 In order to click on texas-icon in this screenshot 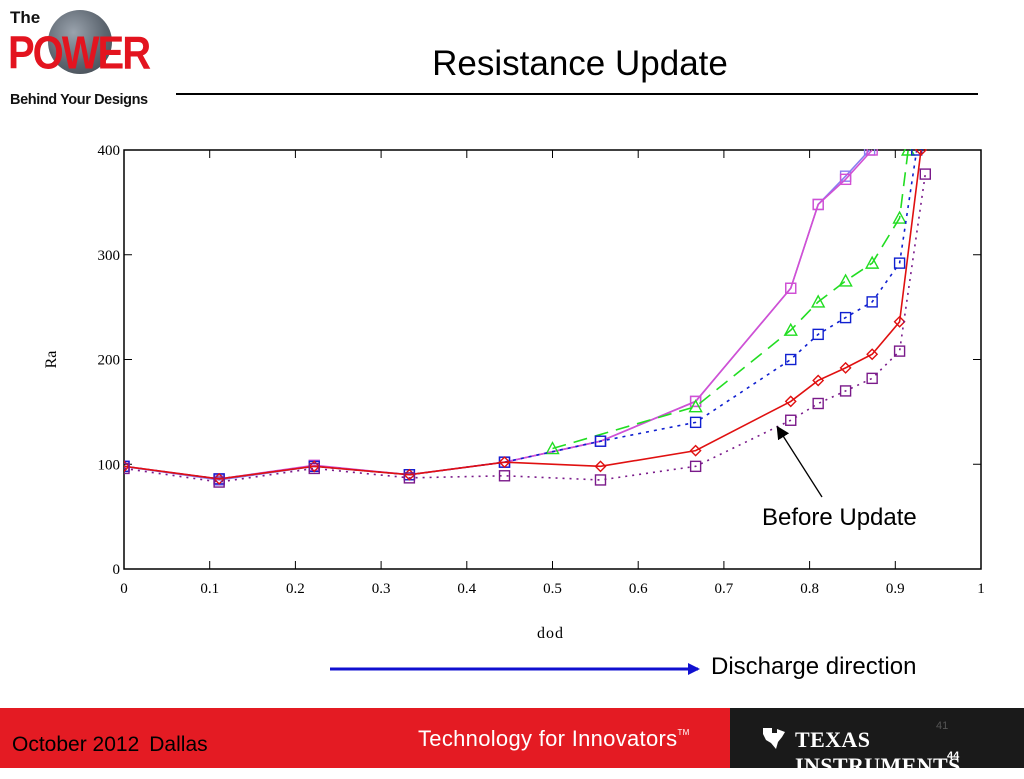, I will do `click(774, 738)`.